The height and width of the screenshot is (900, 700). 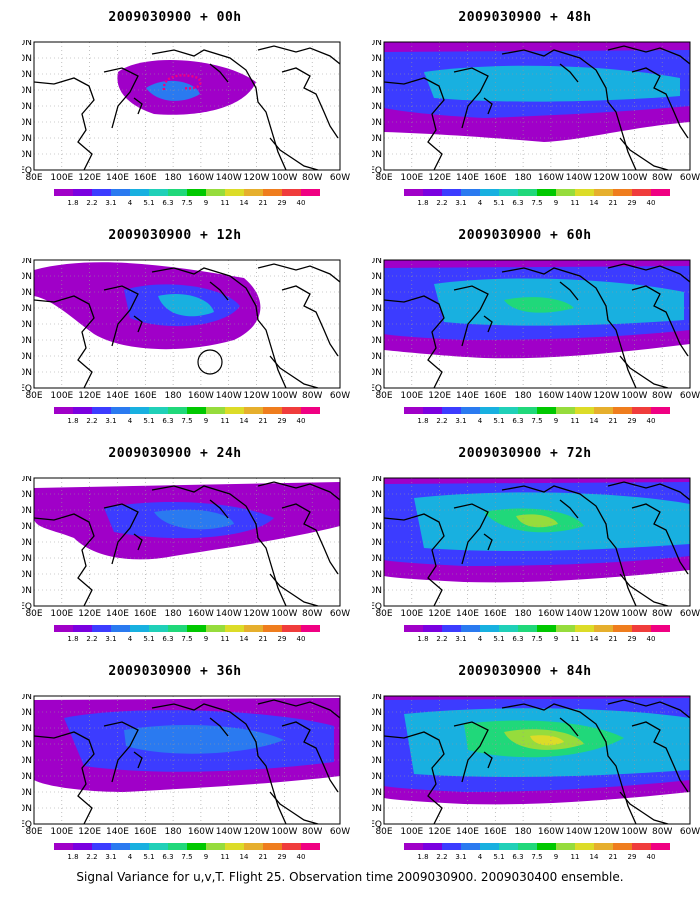 What do you see at coordinates (632, 639) in the screenshot?
I see `colorbar-label: 29` at bounding box center [632, 639].